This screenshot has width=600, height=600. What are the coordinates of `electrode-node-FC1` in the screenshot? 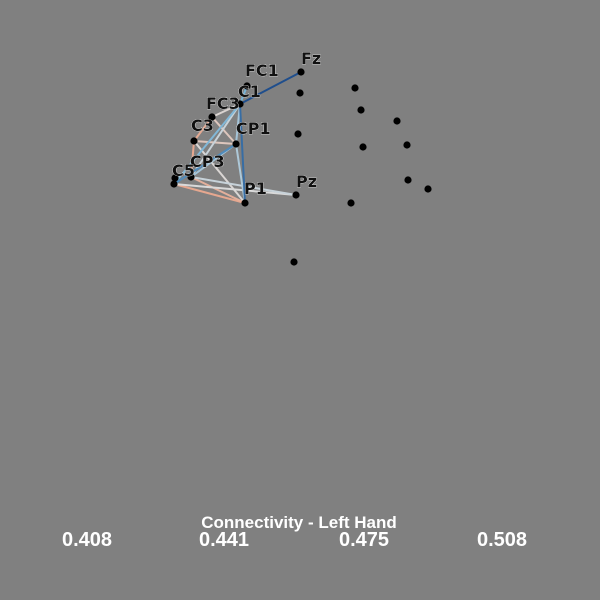 It's located at (247, 86).